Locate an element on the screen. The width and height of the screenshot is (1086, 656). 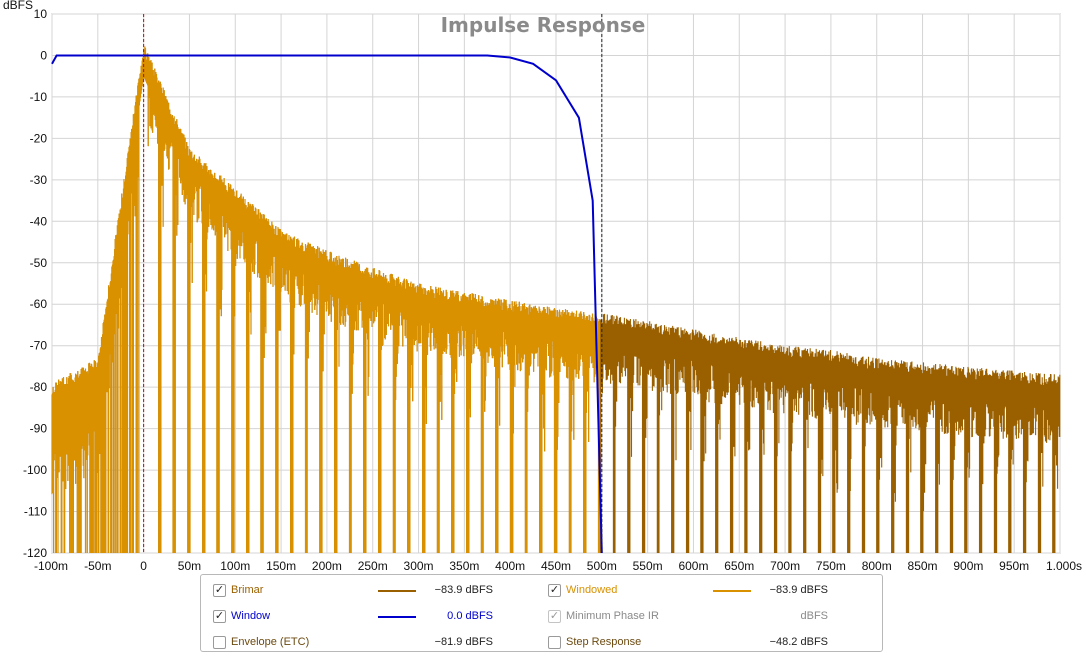
legend-value: dBFS is located at coordinates (814, 616).